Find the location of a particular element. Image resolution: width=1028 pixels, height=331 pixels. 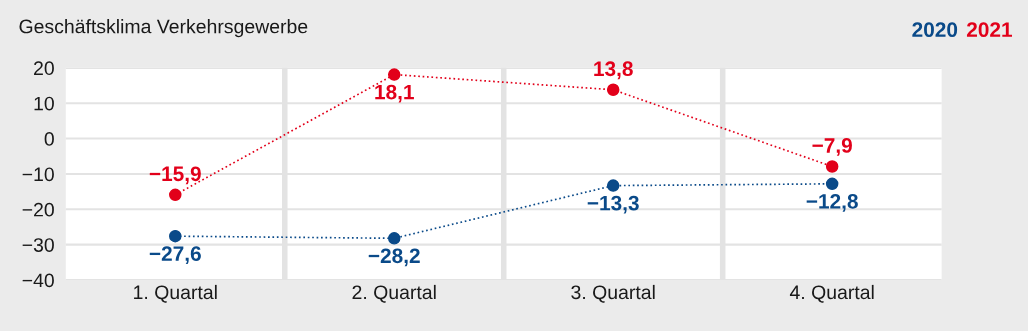

x-tick-label: 1. Quartal is located at coordinates (175, 293).